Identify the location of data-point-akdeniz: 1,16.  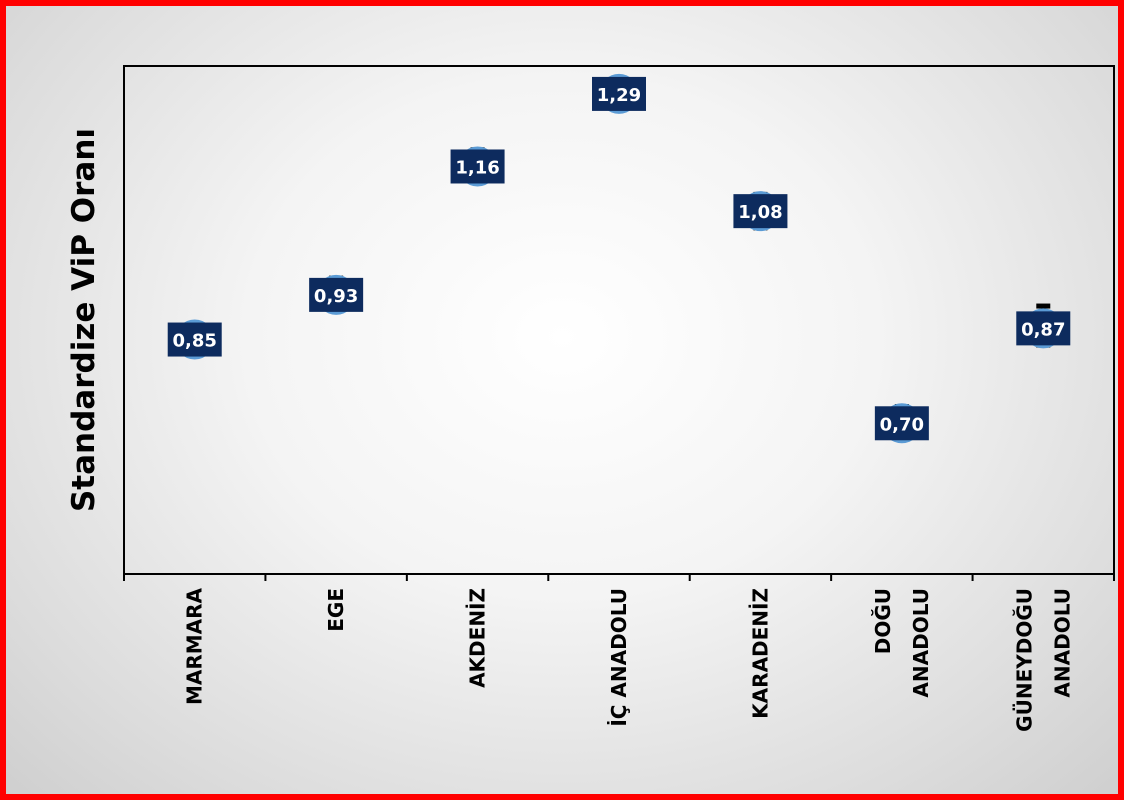
(477, 166).